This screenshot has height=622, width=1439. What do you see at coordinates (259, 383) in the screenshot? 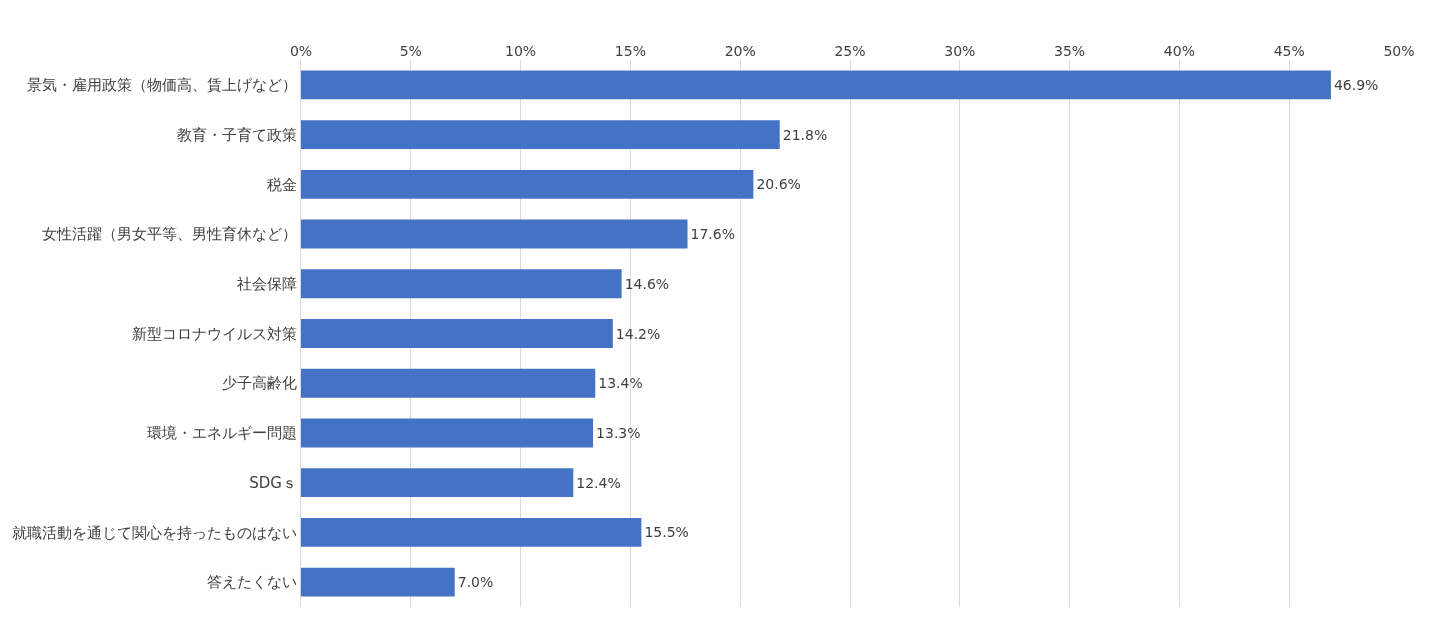
I see `y-tick-label: 少子高齢化` at bounding box center [259, 383].